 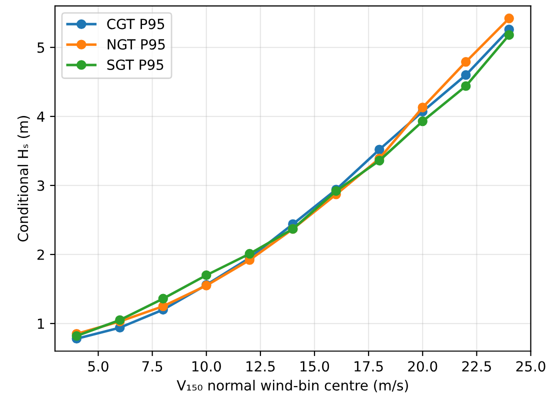 What do you see at coordinates (41, 185) in the screenshot?
I see `y-tick-label: 3` at bounding box center [41, 185].